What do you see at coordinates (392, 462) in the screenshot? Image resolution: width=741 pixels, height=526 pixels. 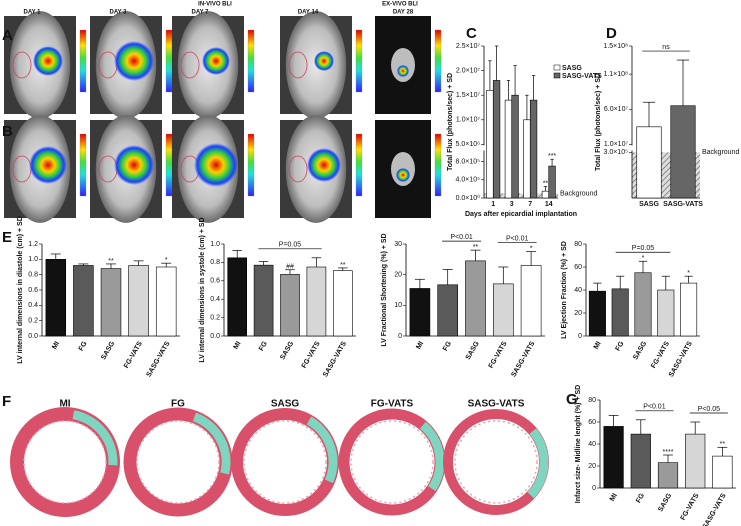 I see `tissue-texture` at bounding box center [392, 462].